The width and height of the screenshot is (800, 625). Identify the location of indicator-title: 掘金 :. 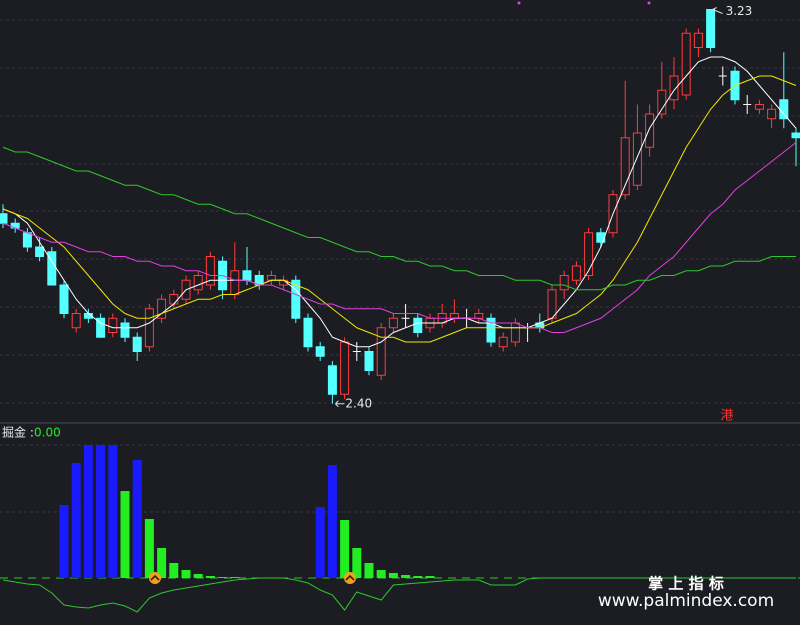
(18, 432).